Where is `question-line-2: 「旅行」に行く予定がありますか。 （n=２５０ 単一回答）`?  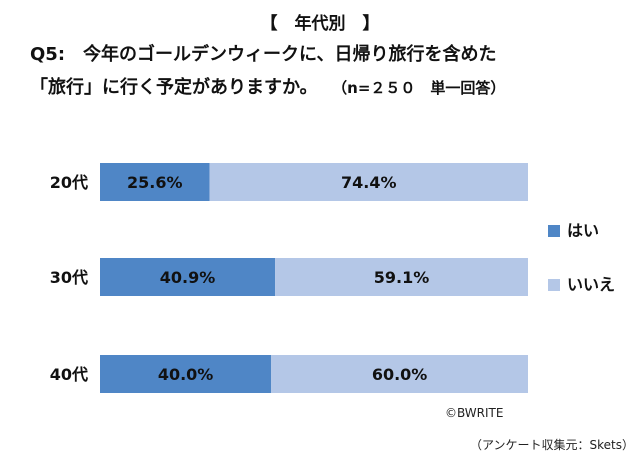 question-line-2: 「旅行」に行く予定がありますか。 （n=２５０ 単一回答） is located at coordinates (335, 86).